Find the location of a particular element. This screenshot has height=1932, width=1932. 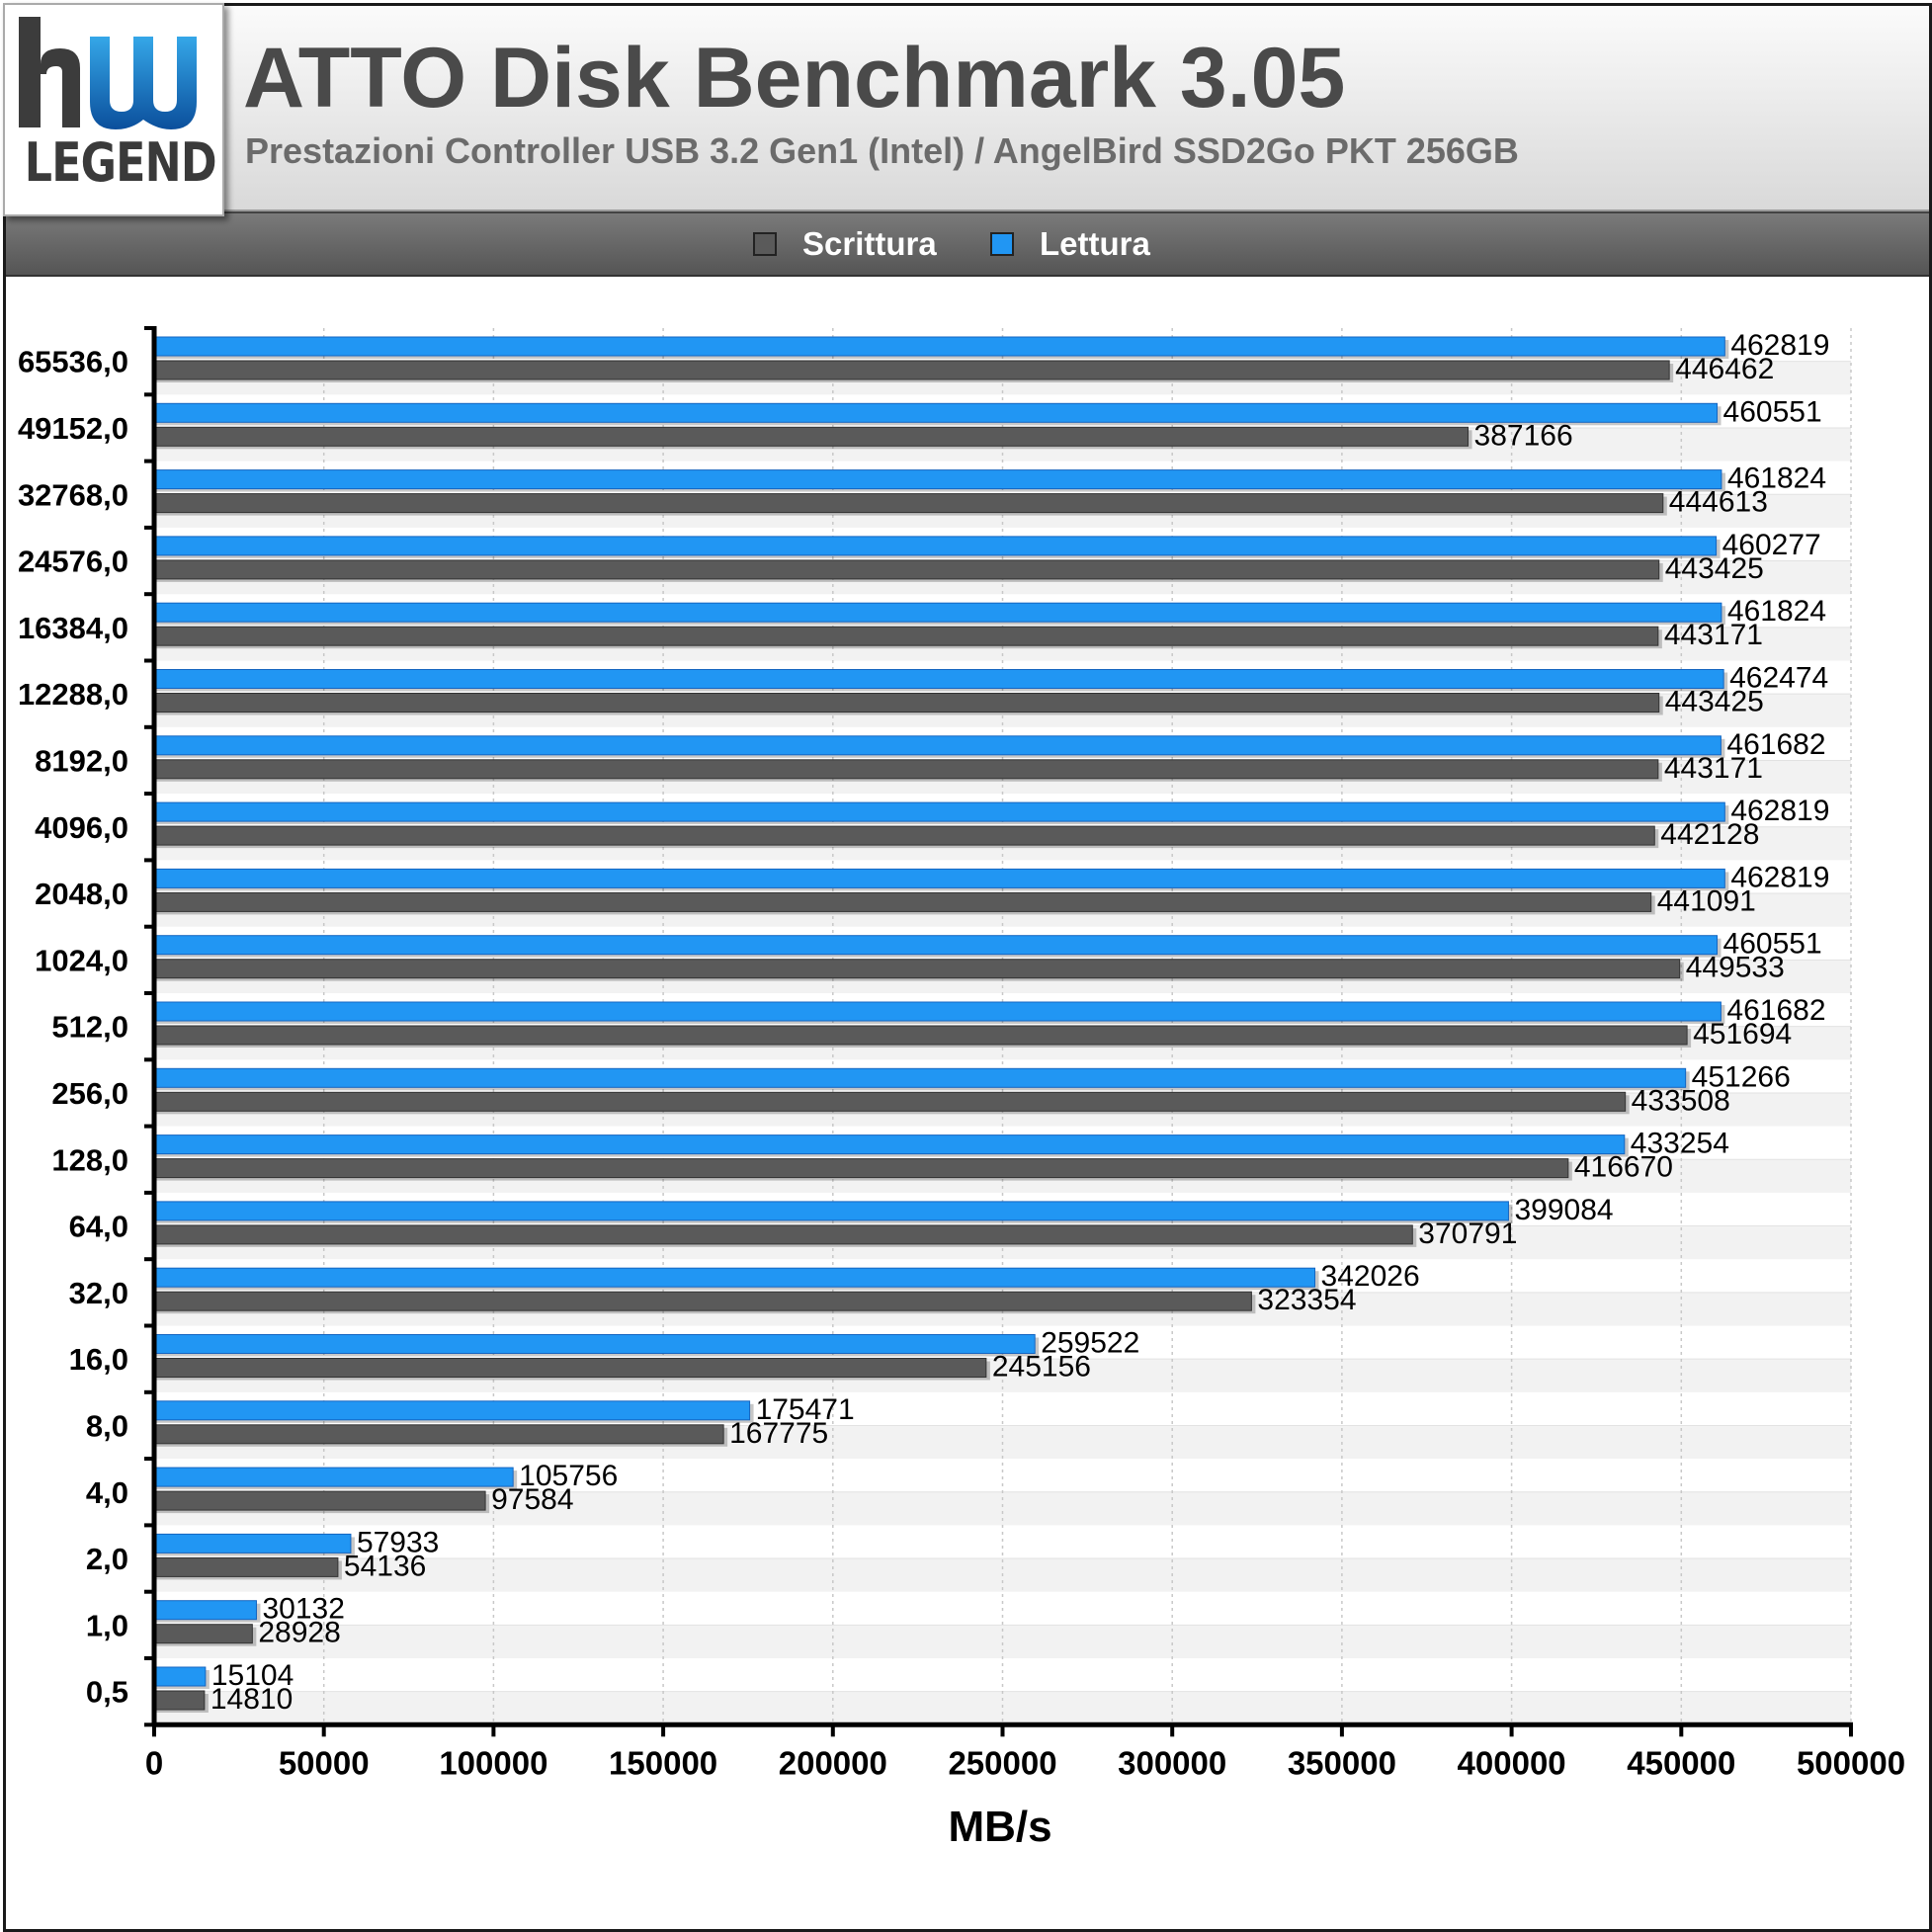

hwlegend-logo: LEGEND is located at coordinates (113, 109).